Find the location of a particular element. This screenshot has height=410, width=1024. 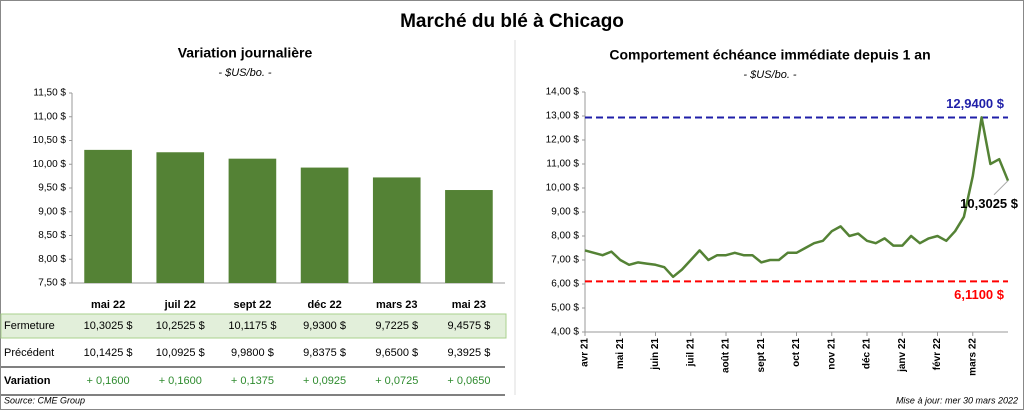

table-cell: + 0,0650 is located at coordinates (468, 381).